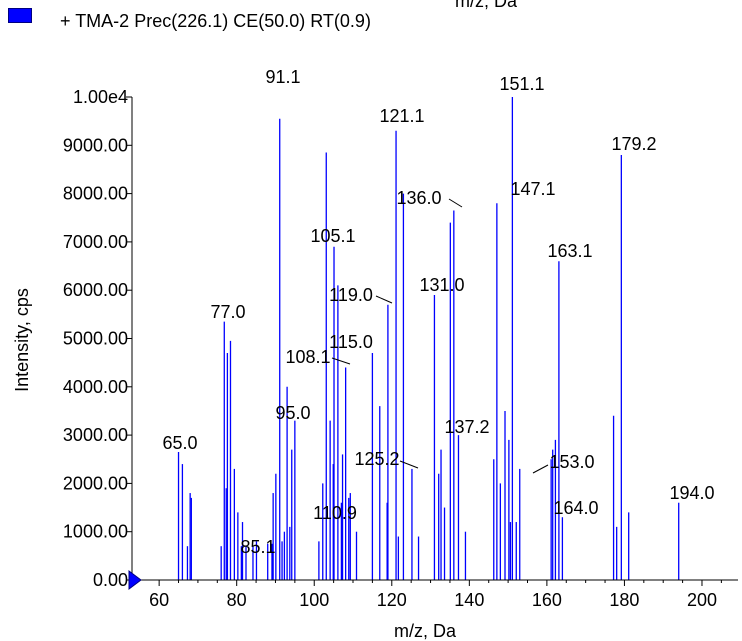 This screenshot has width=742, height=641. Describe the element at coordinates (307, 357) in the screenshot. I see `peak-label: 108.1` at that location.